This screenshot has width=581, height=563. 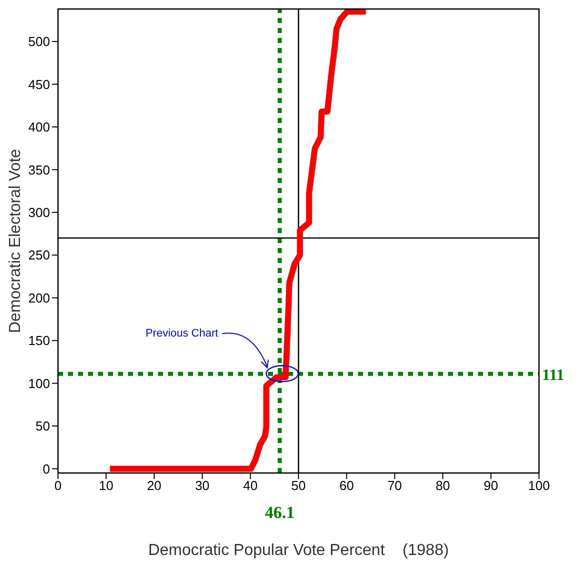 I want to click on x-tick-label: 60, so click(x=346, y=486).